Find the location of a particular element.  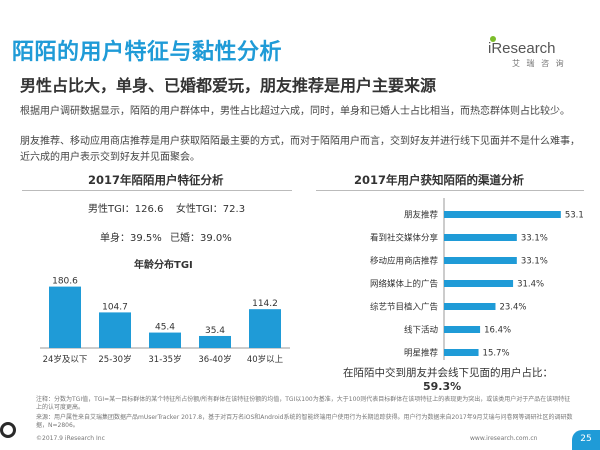

age-bar-value: 45.4 is located at coordinates (165, 328).